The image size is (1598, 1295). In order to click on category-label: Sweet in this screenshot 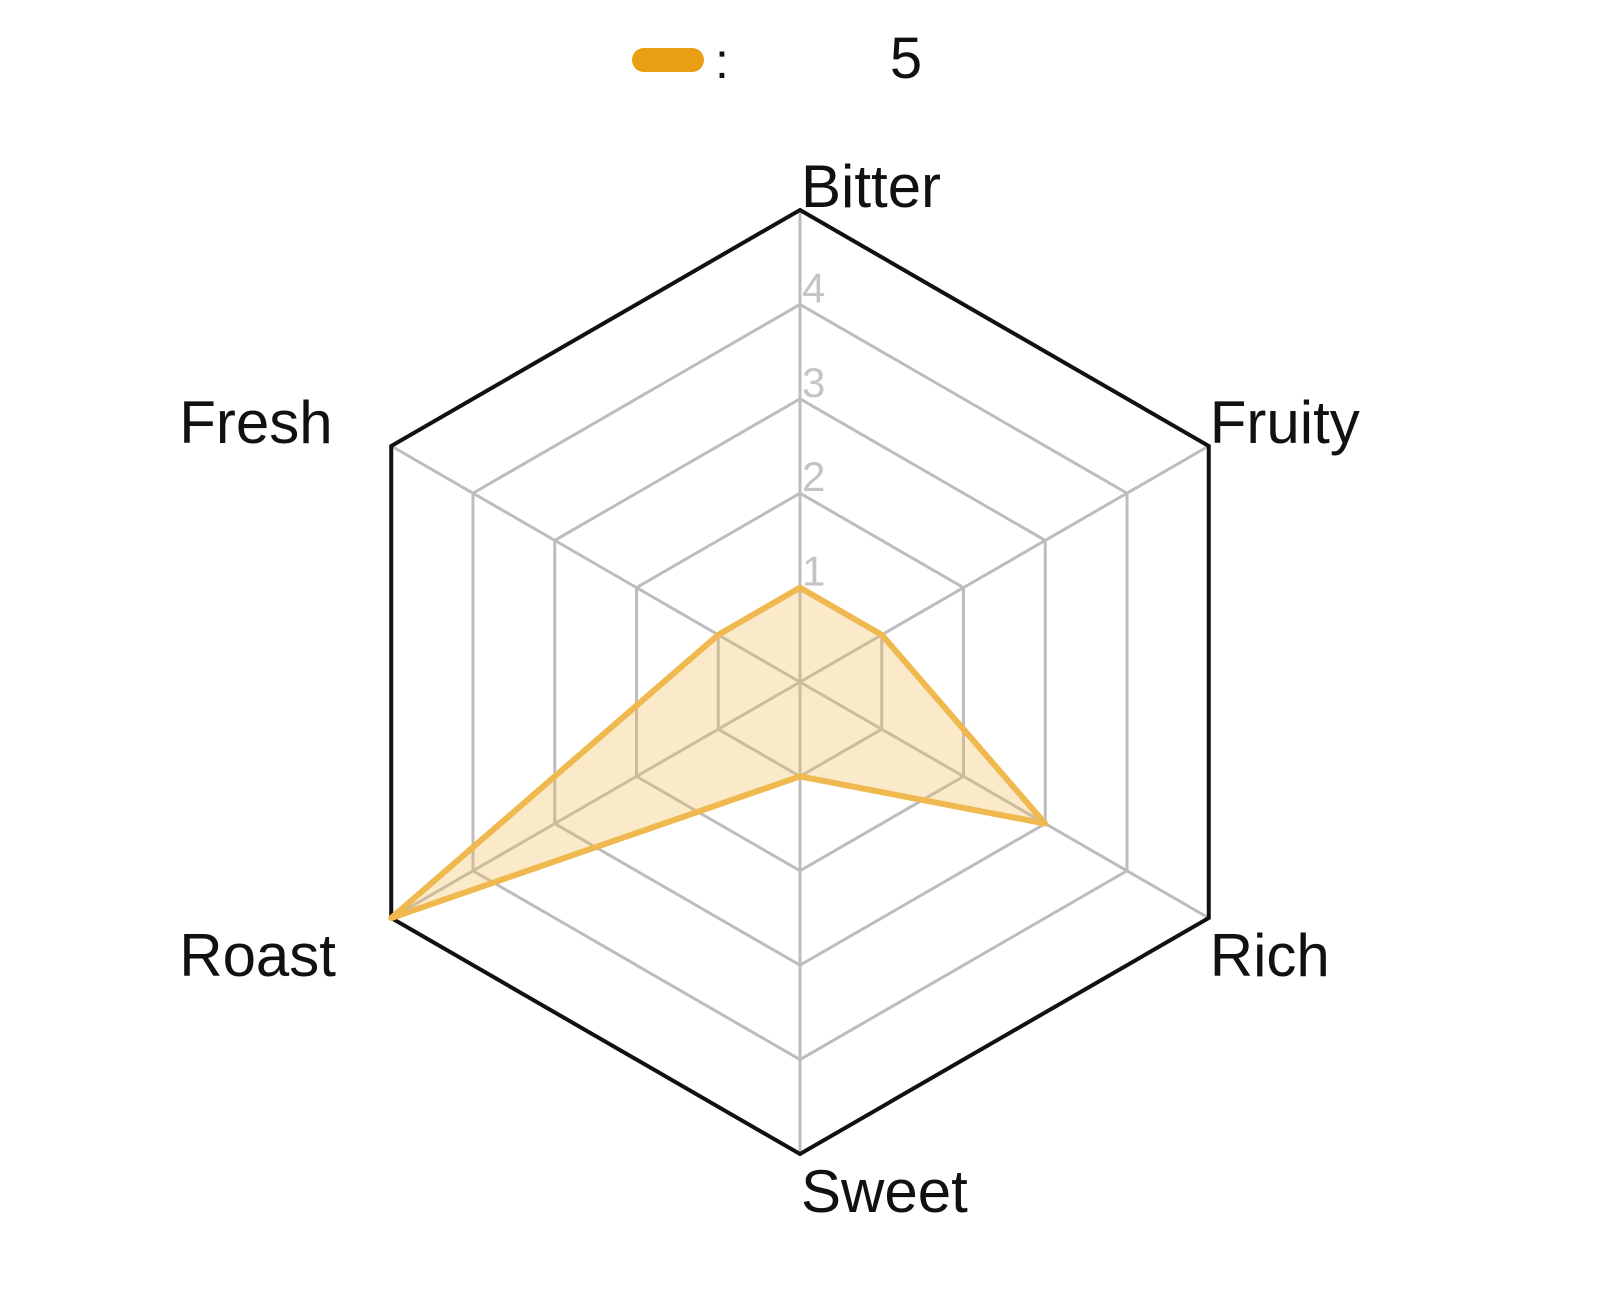, I will do `click(884, 1191)`.